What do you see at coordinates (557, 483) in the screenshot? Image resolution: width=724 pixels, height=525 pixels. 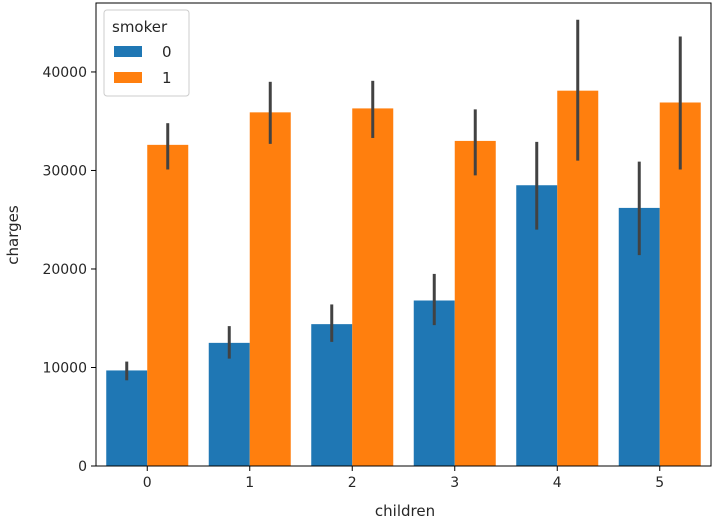 I see `x-tick-label-4: 4` at bounding box center [557, 483].